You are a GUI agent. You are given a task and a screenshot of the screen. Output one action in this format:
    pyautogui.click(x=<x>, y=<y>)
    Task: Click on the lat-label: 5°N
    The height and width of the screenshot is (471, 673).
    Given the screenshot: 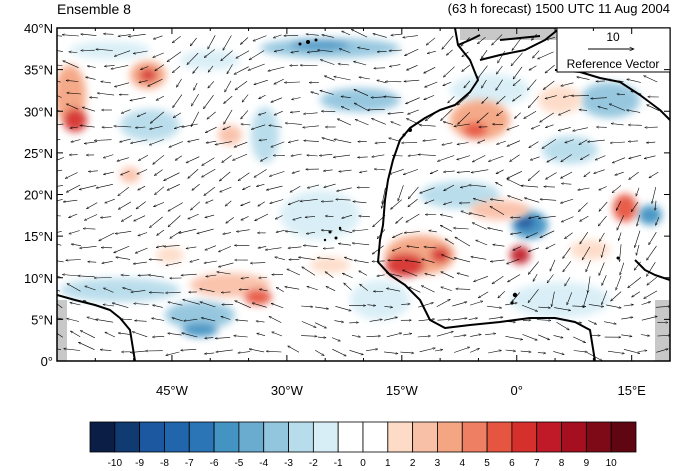 What is the action you would take?
    pyautogui.click(x=42, y=319)
    